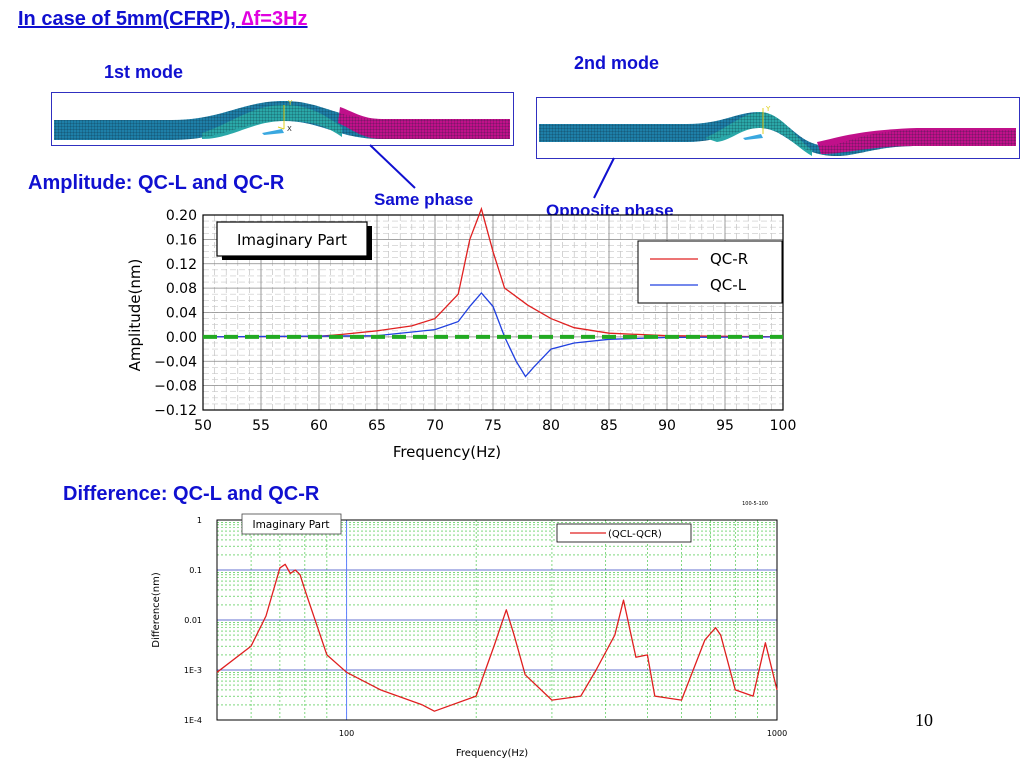 This screenshot has height=768, width=1024. What do you see at coordinates (729, 259) in the screenshot?
I see `legend-label-qc-r: QC-R` at bounding box center [729, 259].